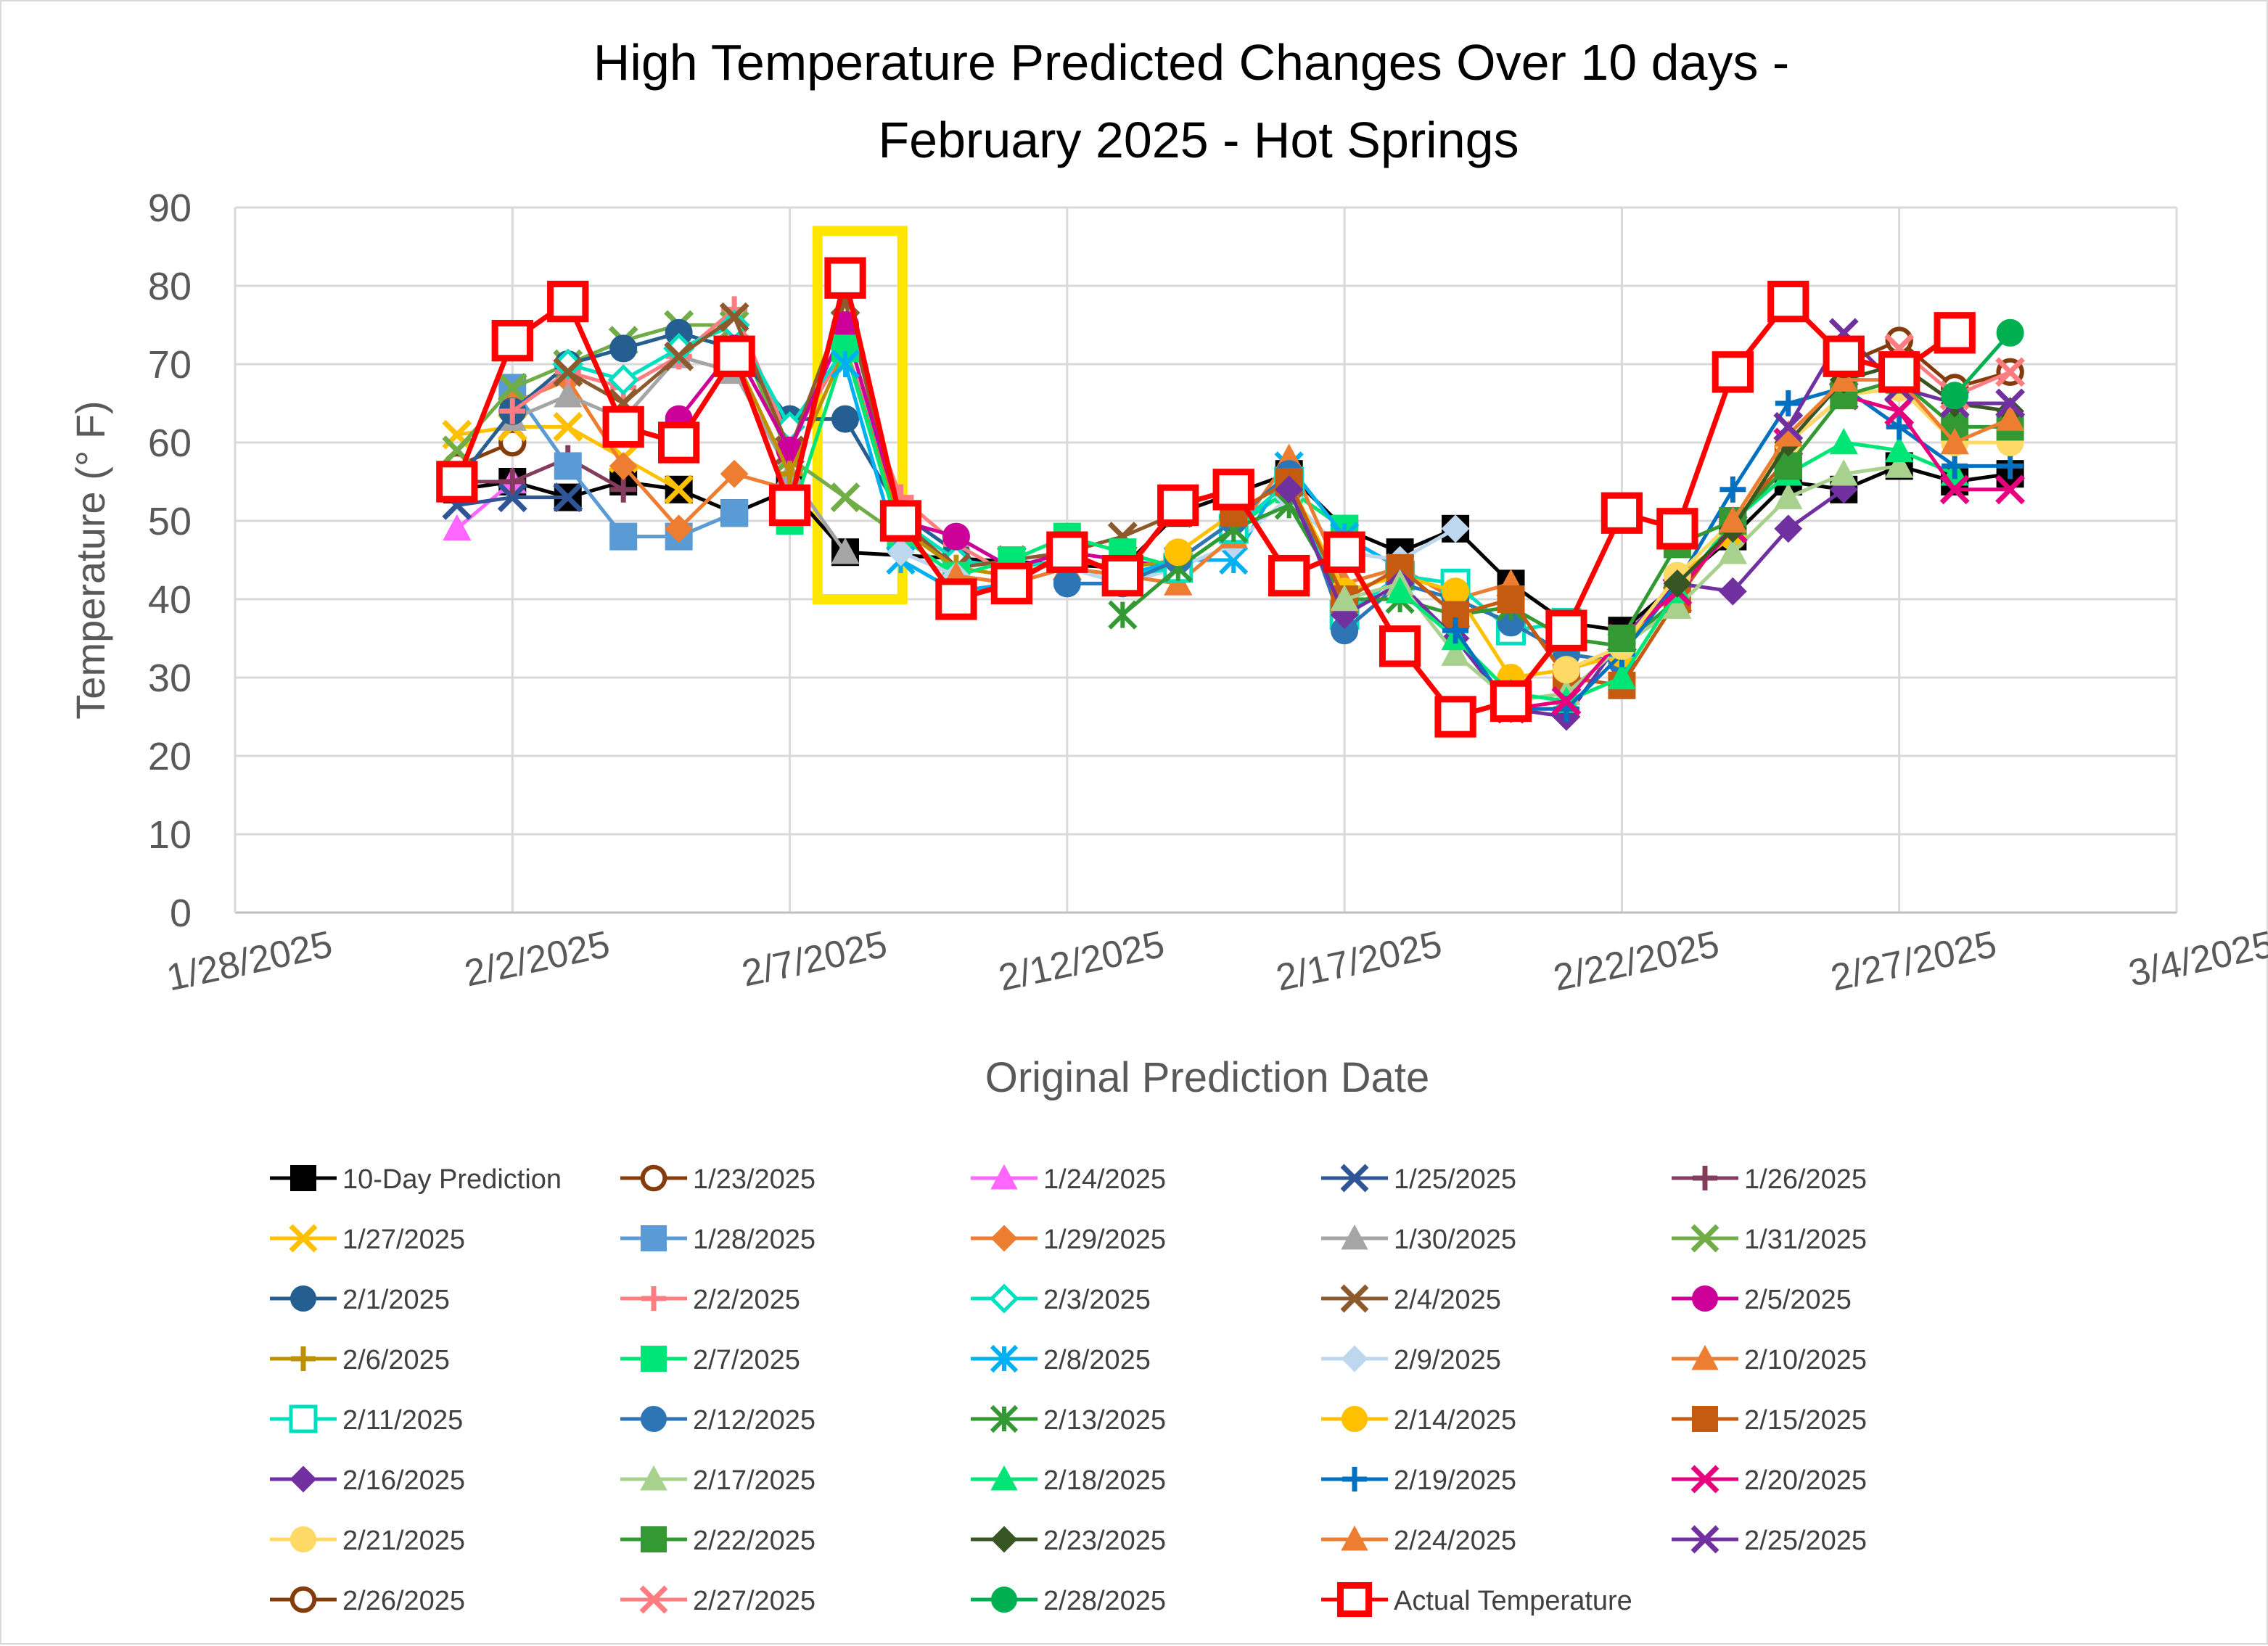 The width and height of the screenshot is (2268, 1646). What do you see at coordinates (1769, 1179) in the screenshot?
I see `legend-item-4: 1/26/2025` at bounding box center [1769, 1179].